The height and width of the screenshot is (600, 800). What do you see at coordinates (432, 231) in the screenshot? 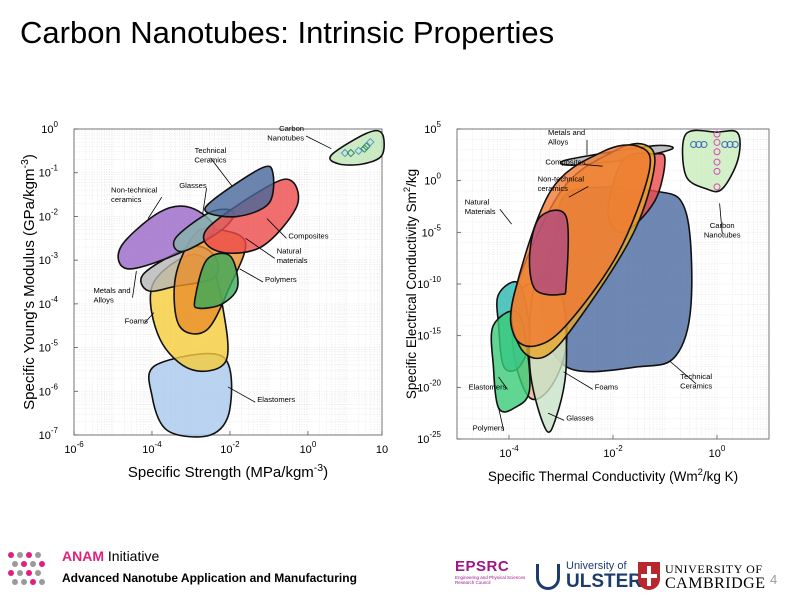
I see `right-y-tick-label: 10⁻⁵` at bounding box center [432, 231].